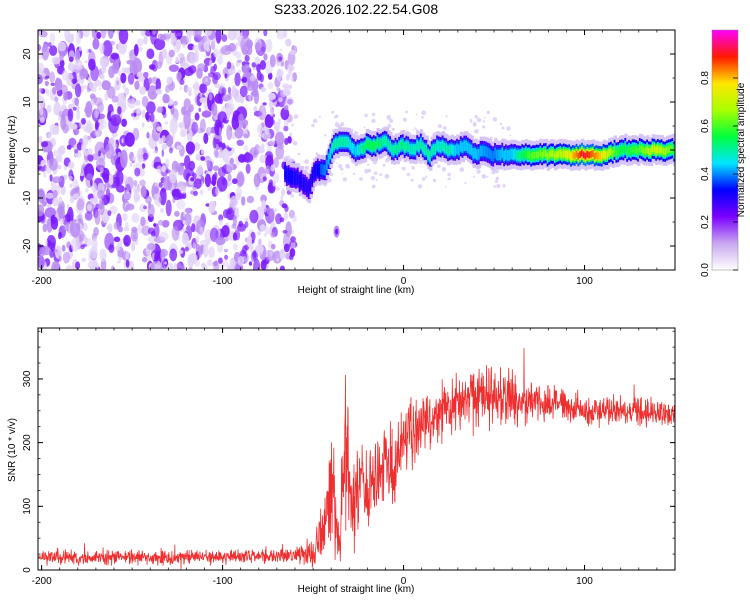 The width and height of the screenshot is (750, 600). Describe the element at coordinates (27, 197) in the screenshot. I see `y-tick-label: -10` at that location.